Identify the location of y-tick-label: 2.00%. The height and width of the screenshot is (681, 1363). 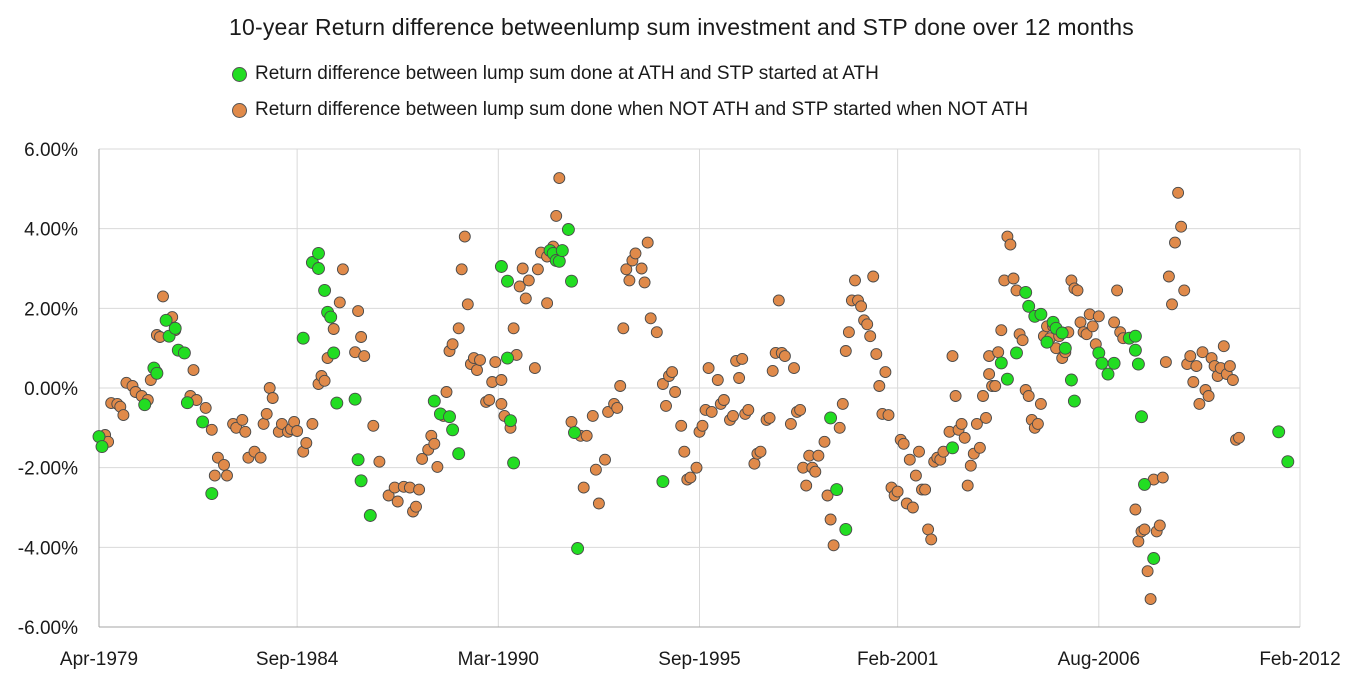
(51, 309).